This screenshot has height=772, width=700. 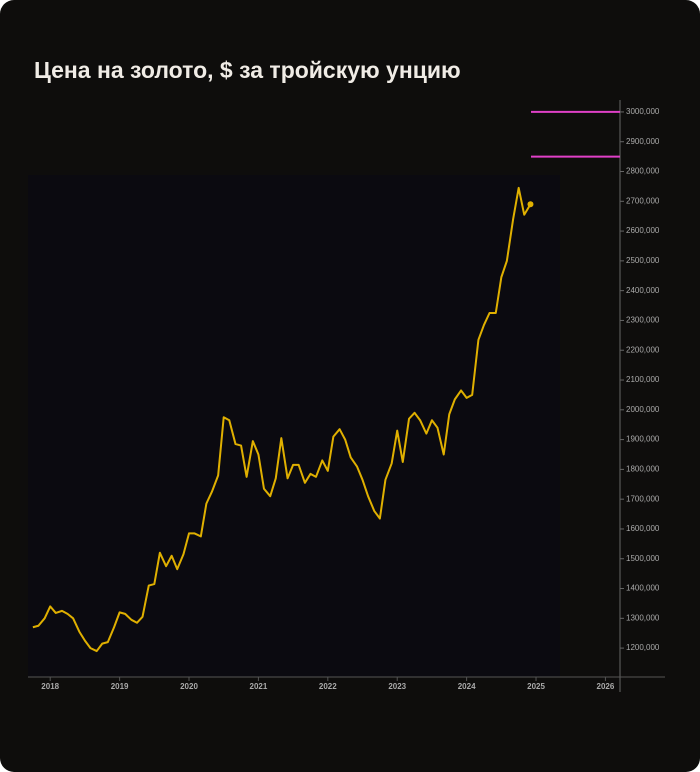 What do you see at coordinates (328, 686) in the screenshot?
I see `x-tick-label: 2022` at bounding box center [328, 686].